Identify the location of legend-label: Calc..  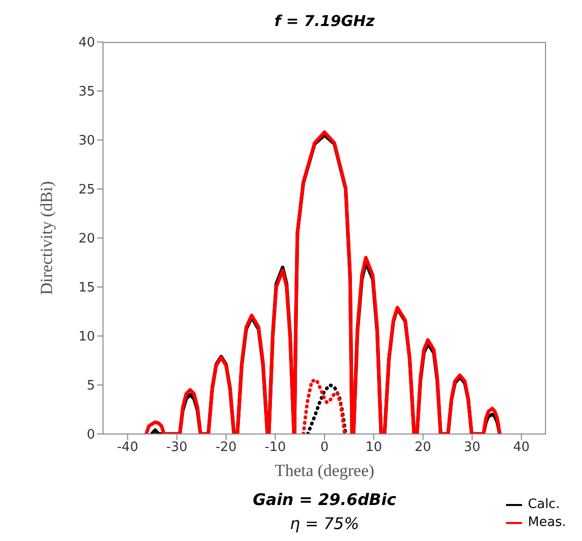
(544, 505).